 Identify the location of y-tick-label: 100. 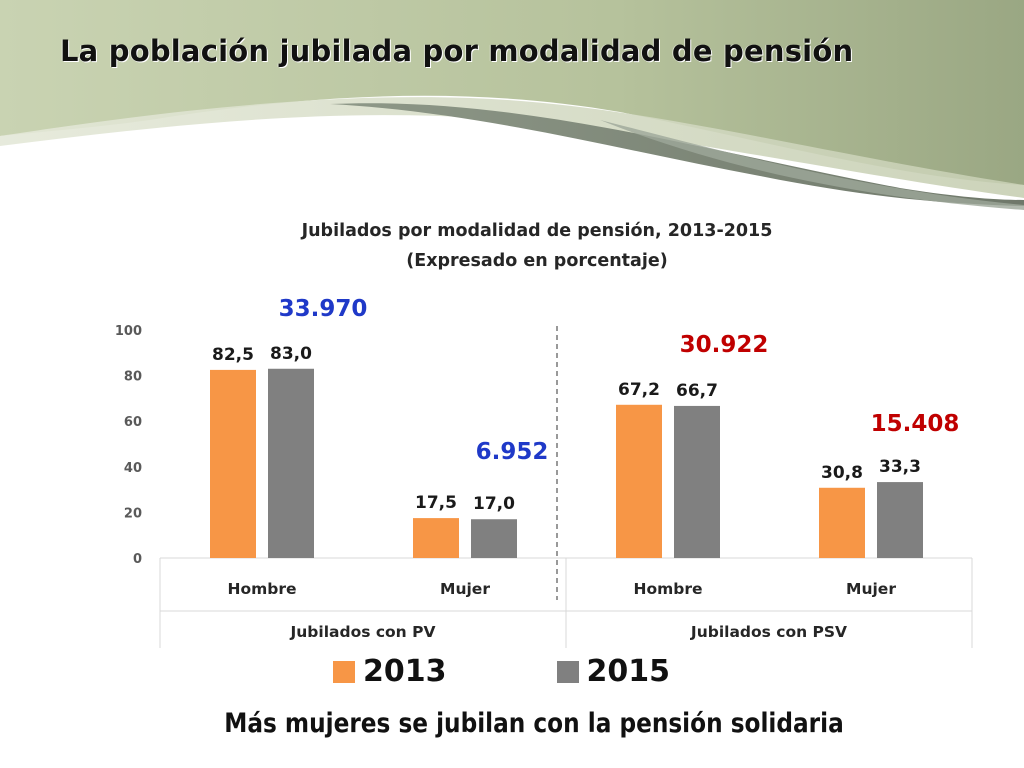
(128, 331).